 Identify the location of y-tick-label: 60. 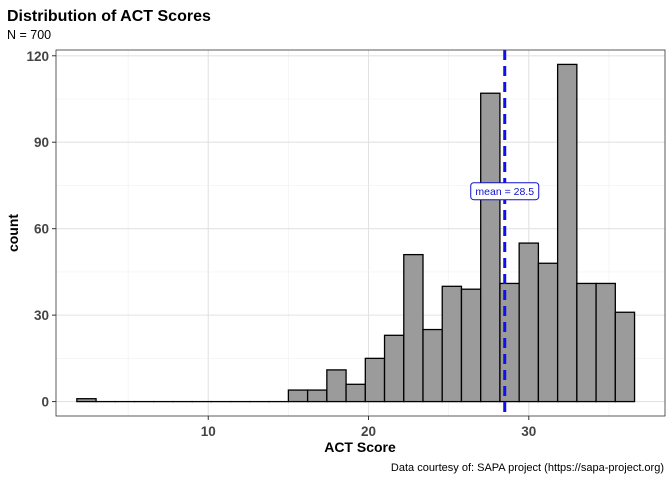
(41, 229).